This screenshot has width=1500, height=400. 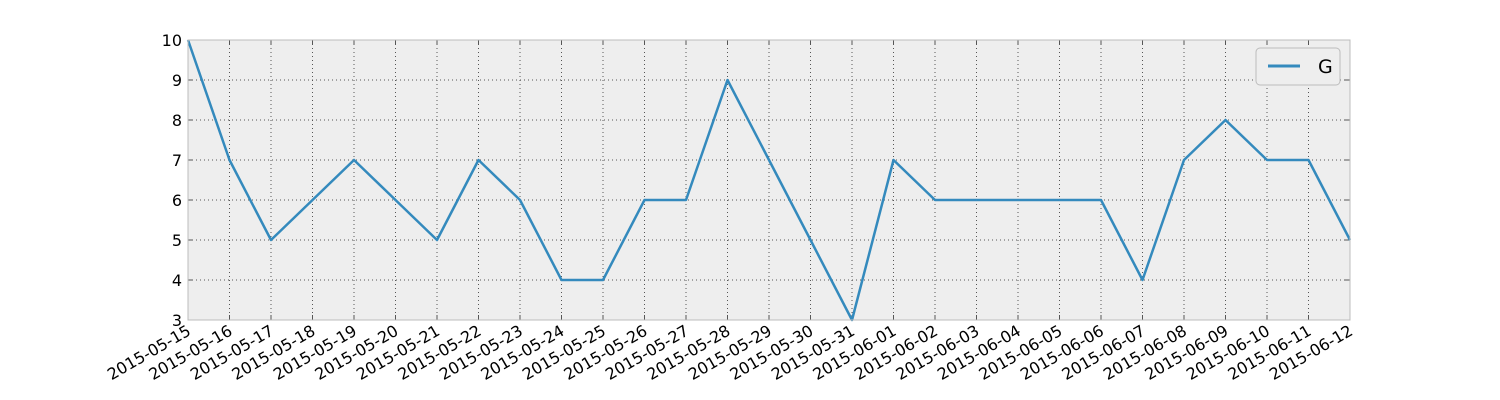 I want to click on y-tick-label: 6, so click(x=177, y=200).